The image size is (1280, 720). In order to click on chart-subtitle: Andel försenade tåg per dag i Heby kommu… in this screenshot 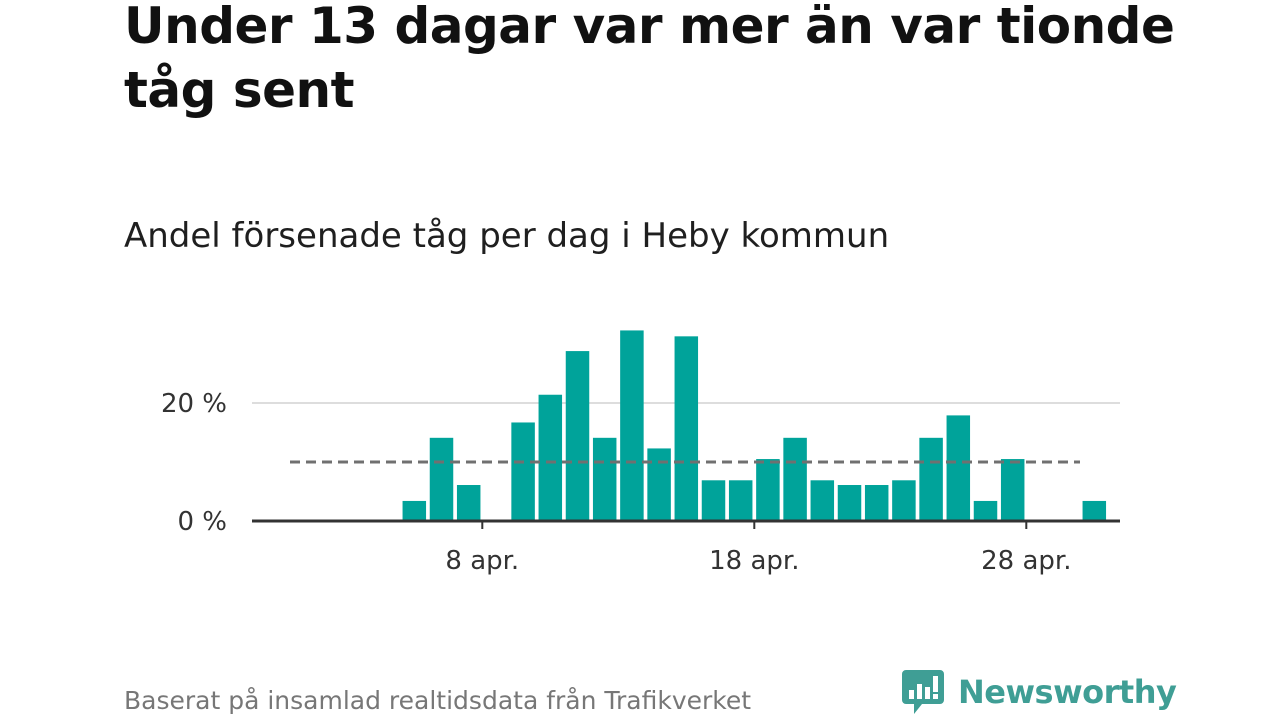, I will do `click(507, 236)`.